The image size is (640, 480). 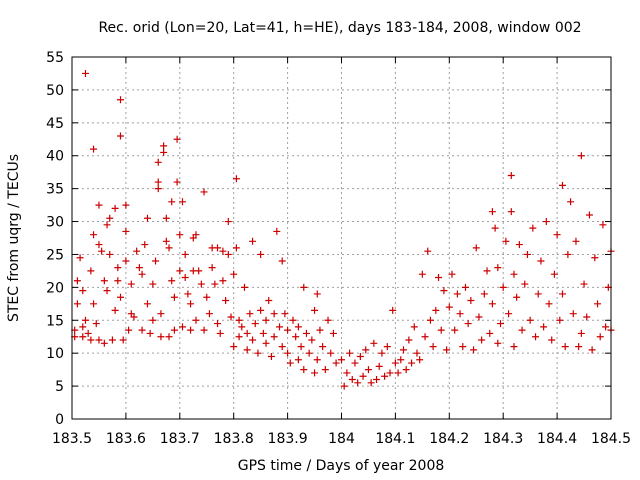 What do you see at coordinates (557, 439) in the screenshot?
I see `x-tick-label: 184.4` at bounding box center [557, 439].